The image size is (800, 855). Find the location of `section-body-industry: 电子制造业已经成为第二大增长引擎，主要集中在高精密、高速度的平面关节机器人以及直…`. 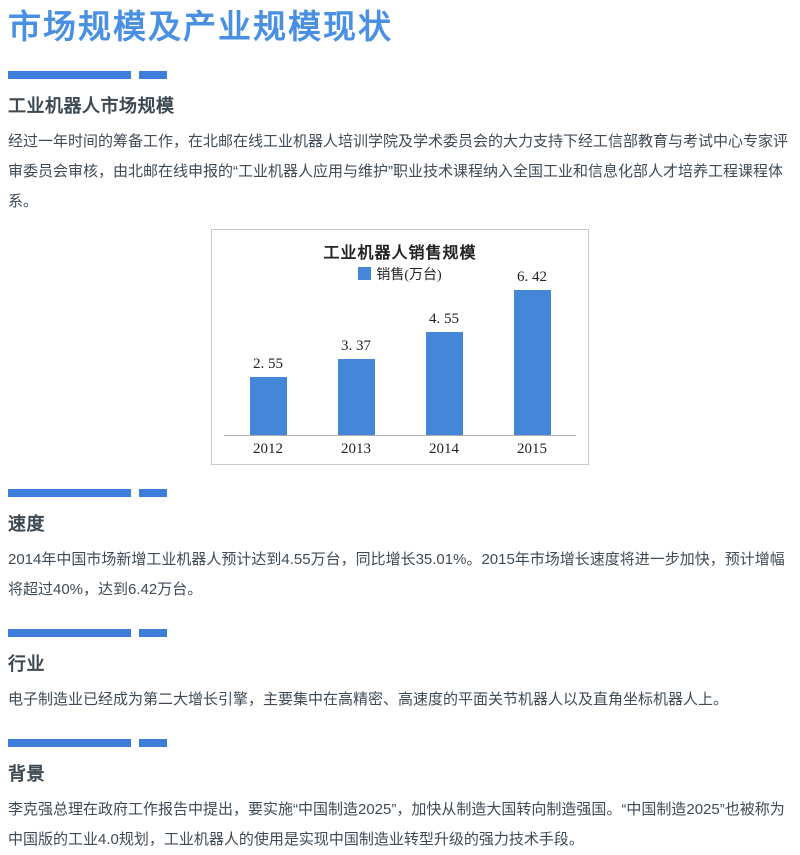

section-body-industry: 电子制造业已经成为第二大增长引擎，主要集中在高精密、高速度的平面关节机器人以及直… is located at coordinates (368, 700).